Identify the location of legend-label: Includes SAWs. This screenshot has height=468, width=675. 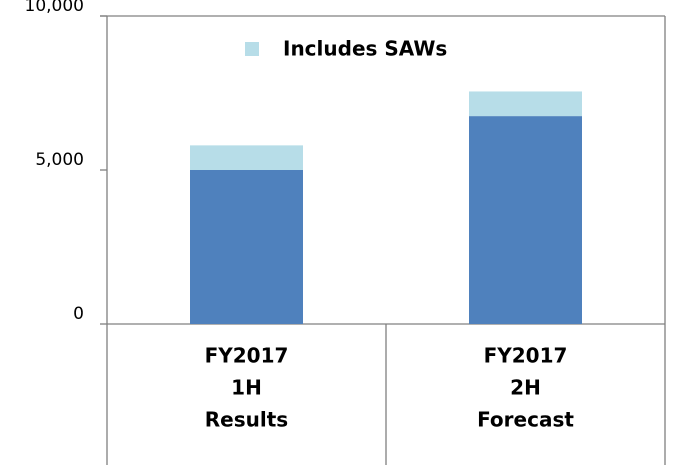
(365, 49).